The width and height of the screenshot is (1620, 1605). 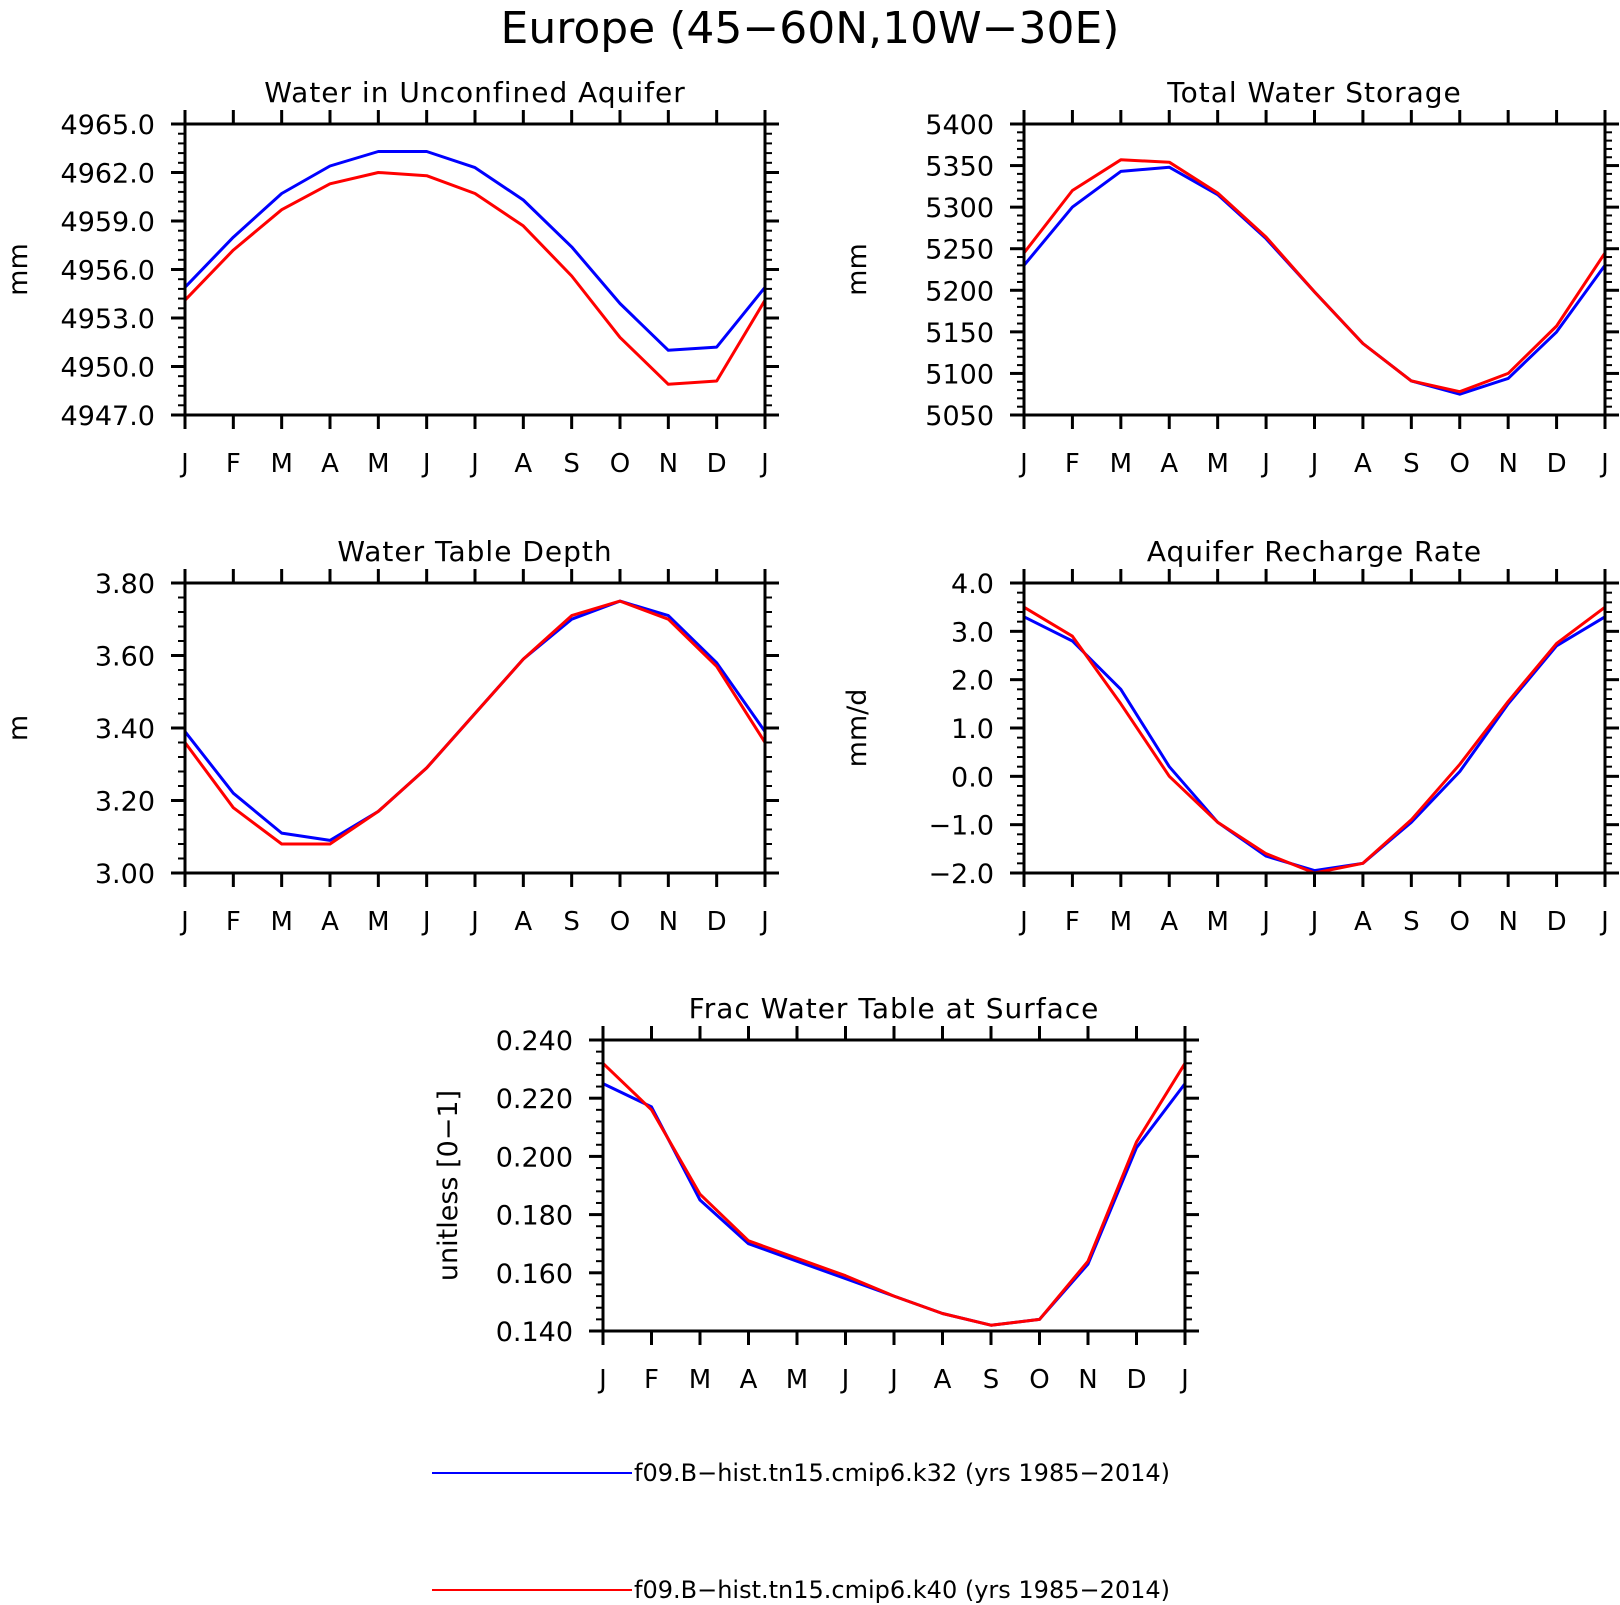 What do you see at coordinates (534, 1157) in the screenshot?
I see `y-tick-label: 0.200` at bounding box center [534, 1157].